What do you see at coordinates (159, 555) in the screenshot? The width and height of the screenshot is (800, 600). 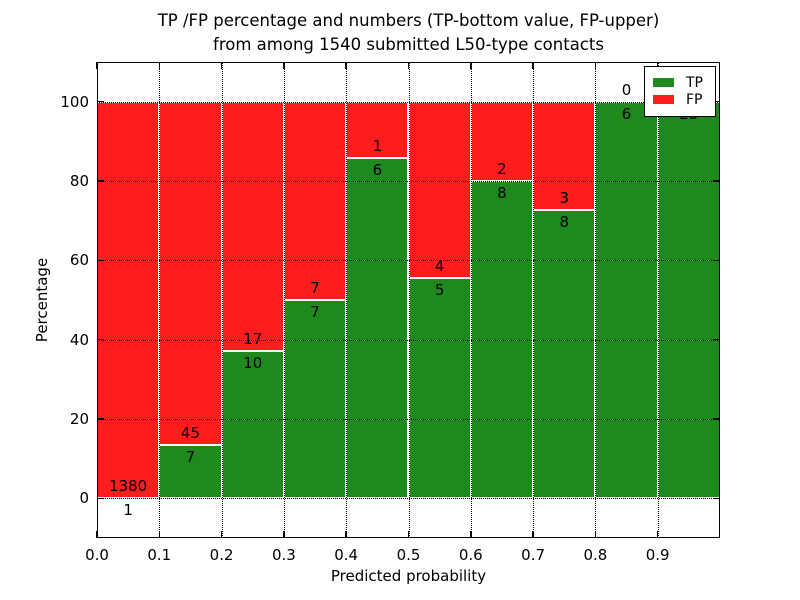 I see `x-tick-label: 0.1` at bounding box center [159, 555].